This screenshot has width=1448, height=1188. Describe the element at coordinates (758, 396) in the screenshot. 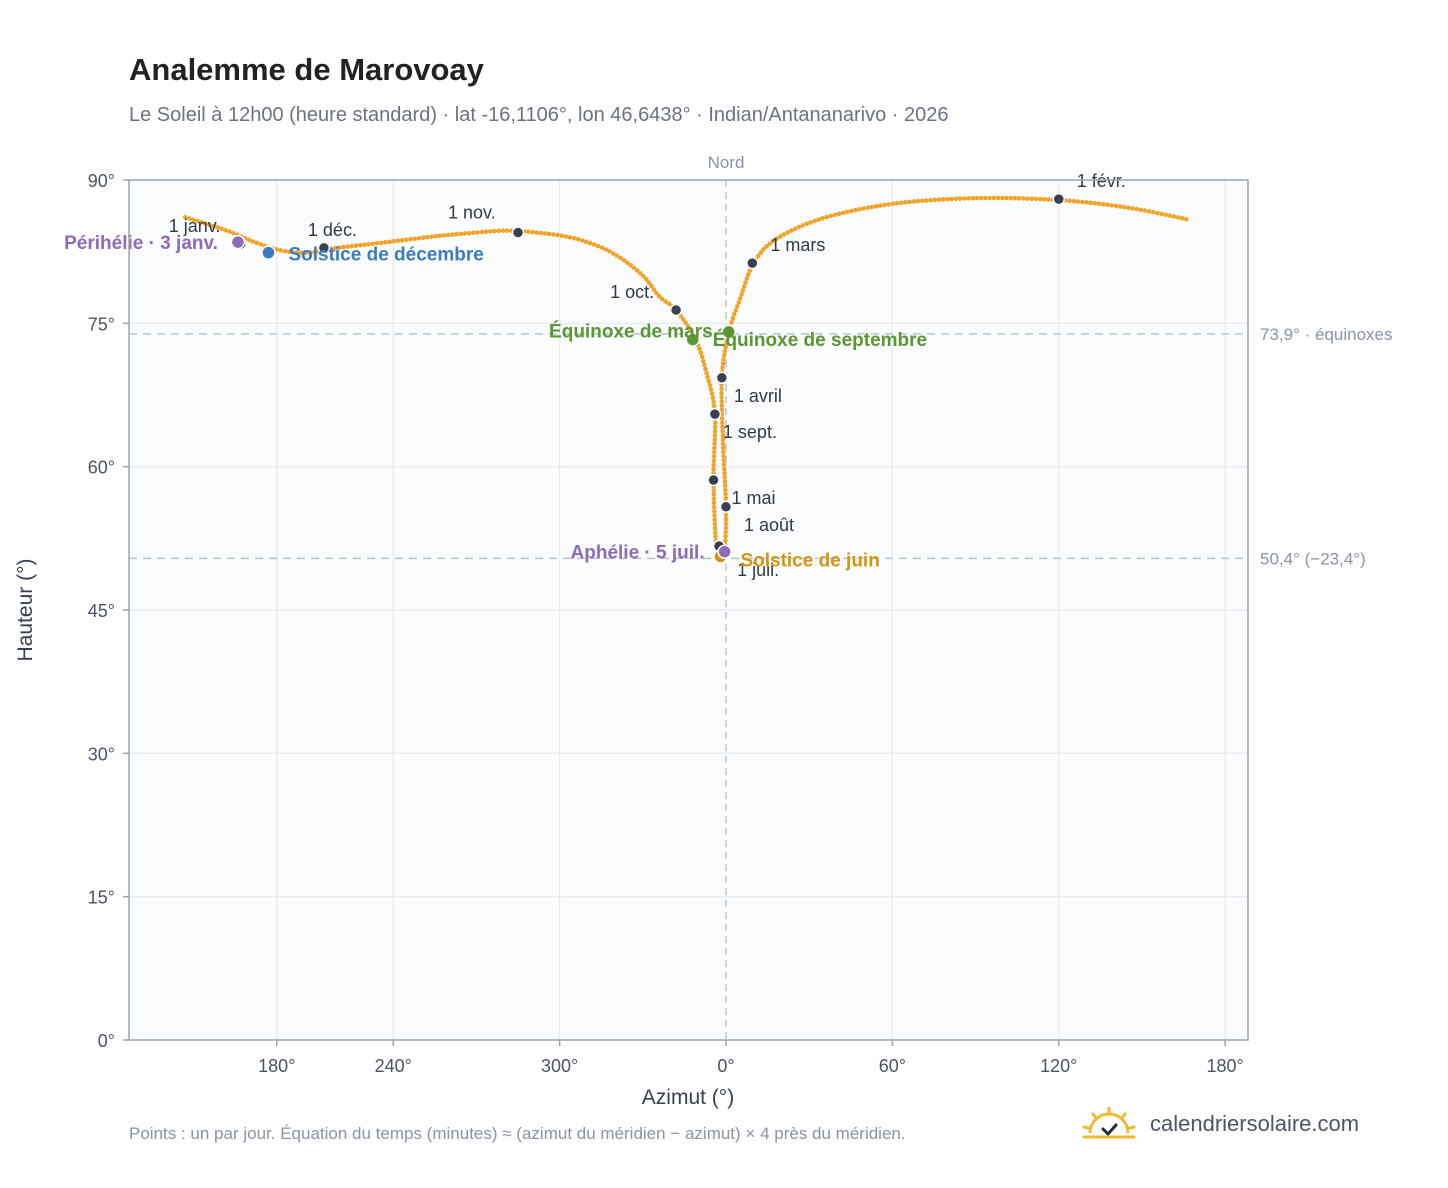

I see `month-label: 1 avril` at that location.